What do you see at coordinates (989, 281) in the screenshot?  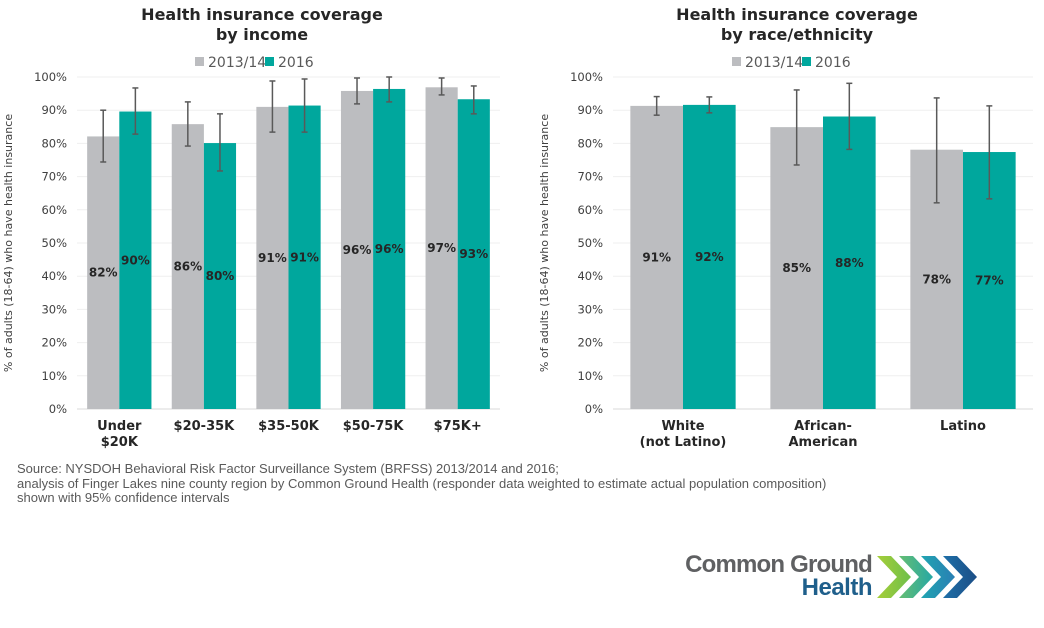 I see `data-label: 77%` at bounding box center [989, 281].